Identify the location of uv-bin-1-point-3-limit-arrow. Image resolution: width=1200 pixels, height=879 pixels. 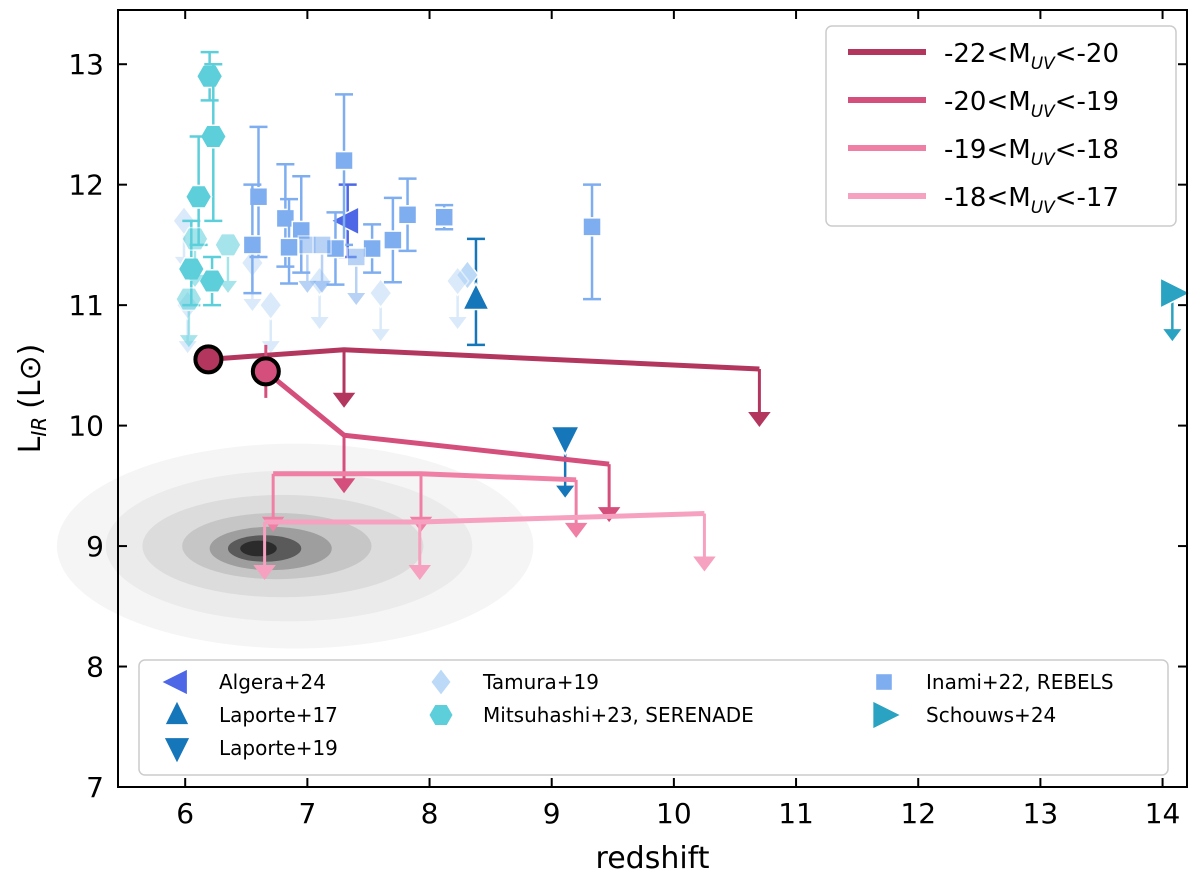
(759, 397).